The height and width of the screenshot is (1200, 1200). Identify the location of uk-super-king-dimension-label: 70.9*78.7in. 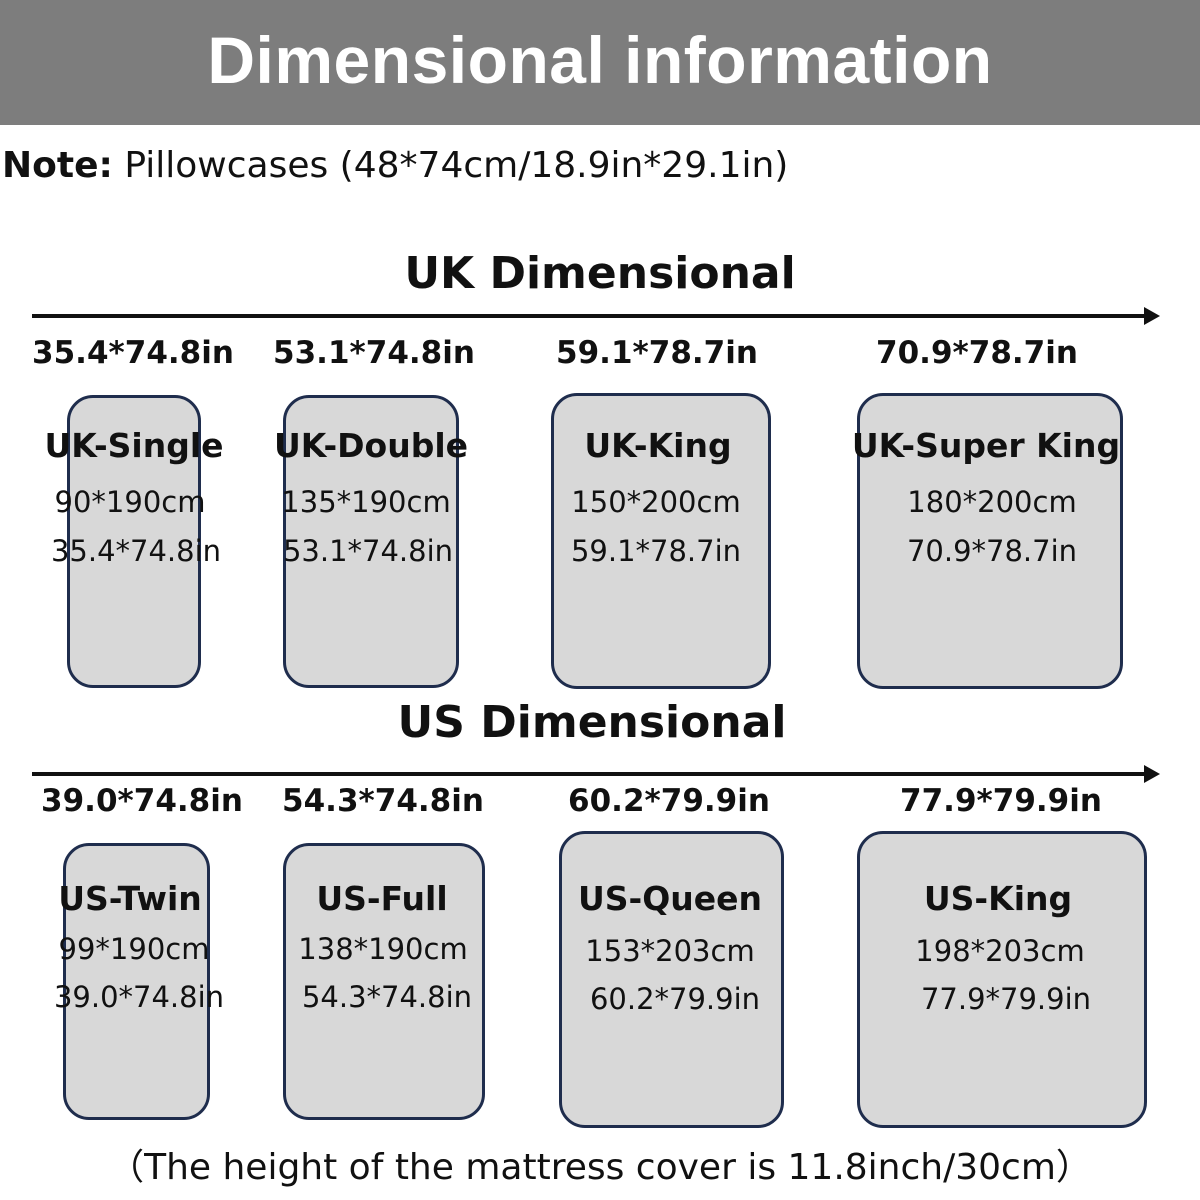
(977, 353).